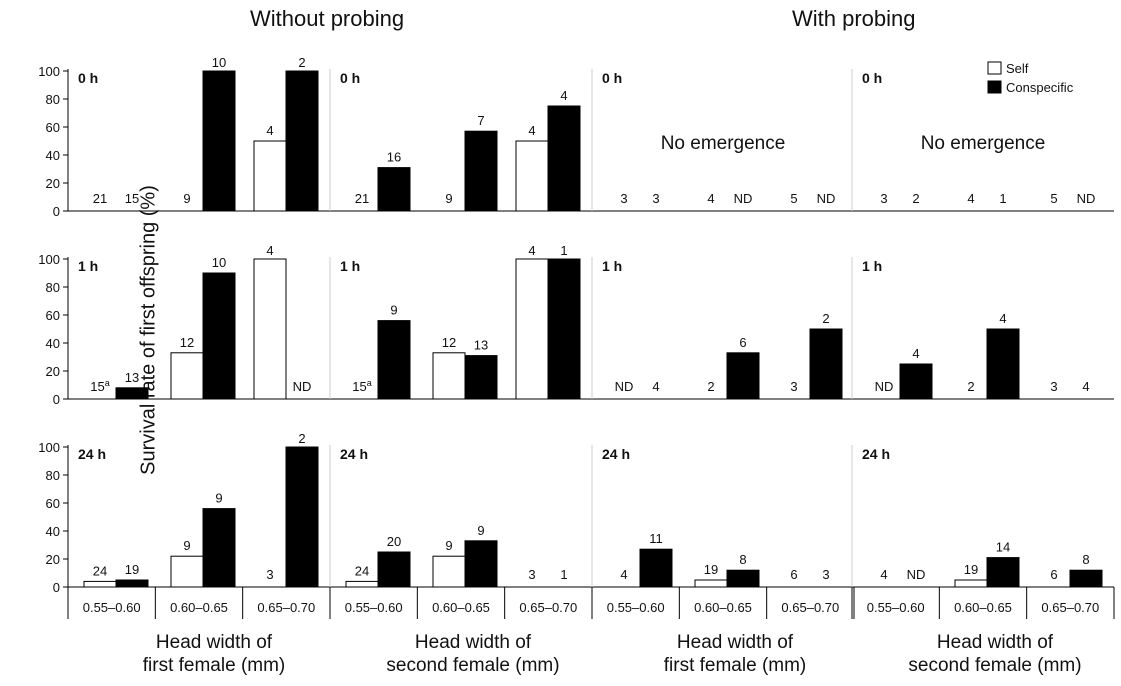 The image size is (1121, 686). Describe the element at coordinates (186, 198) in the screenshot. I see `panel-c1-r1-self-n-1: 9` at that location.